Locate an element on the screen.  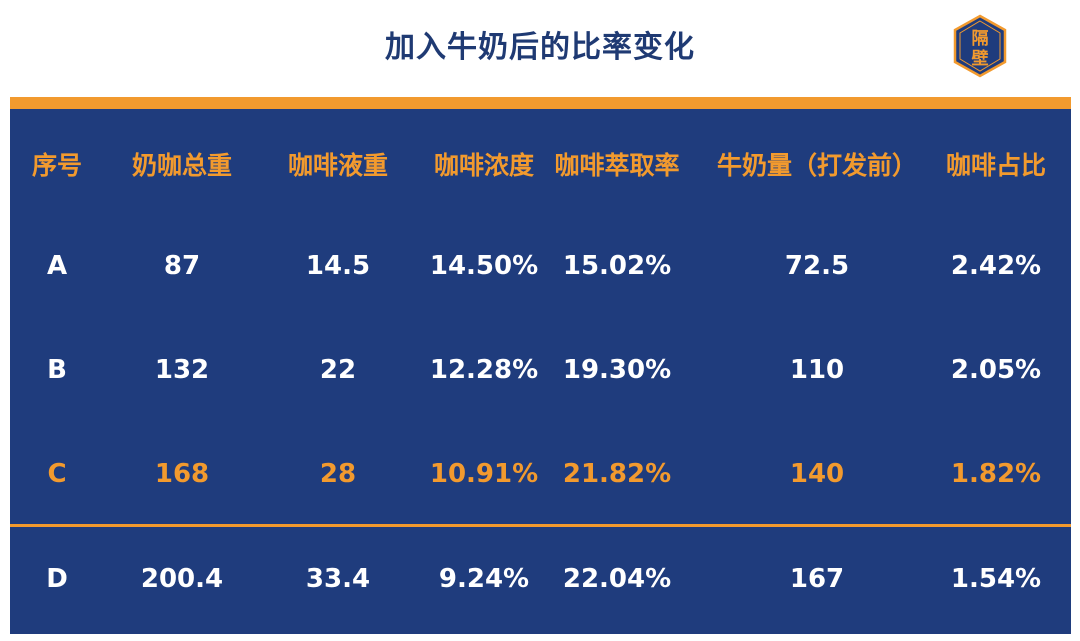
table-cell: 200.4 is located at coordinates (182, 579).